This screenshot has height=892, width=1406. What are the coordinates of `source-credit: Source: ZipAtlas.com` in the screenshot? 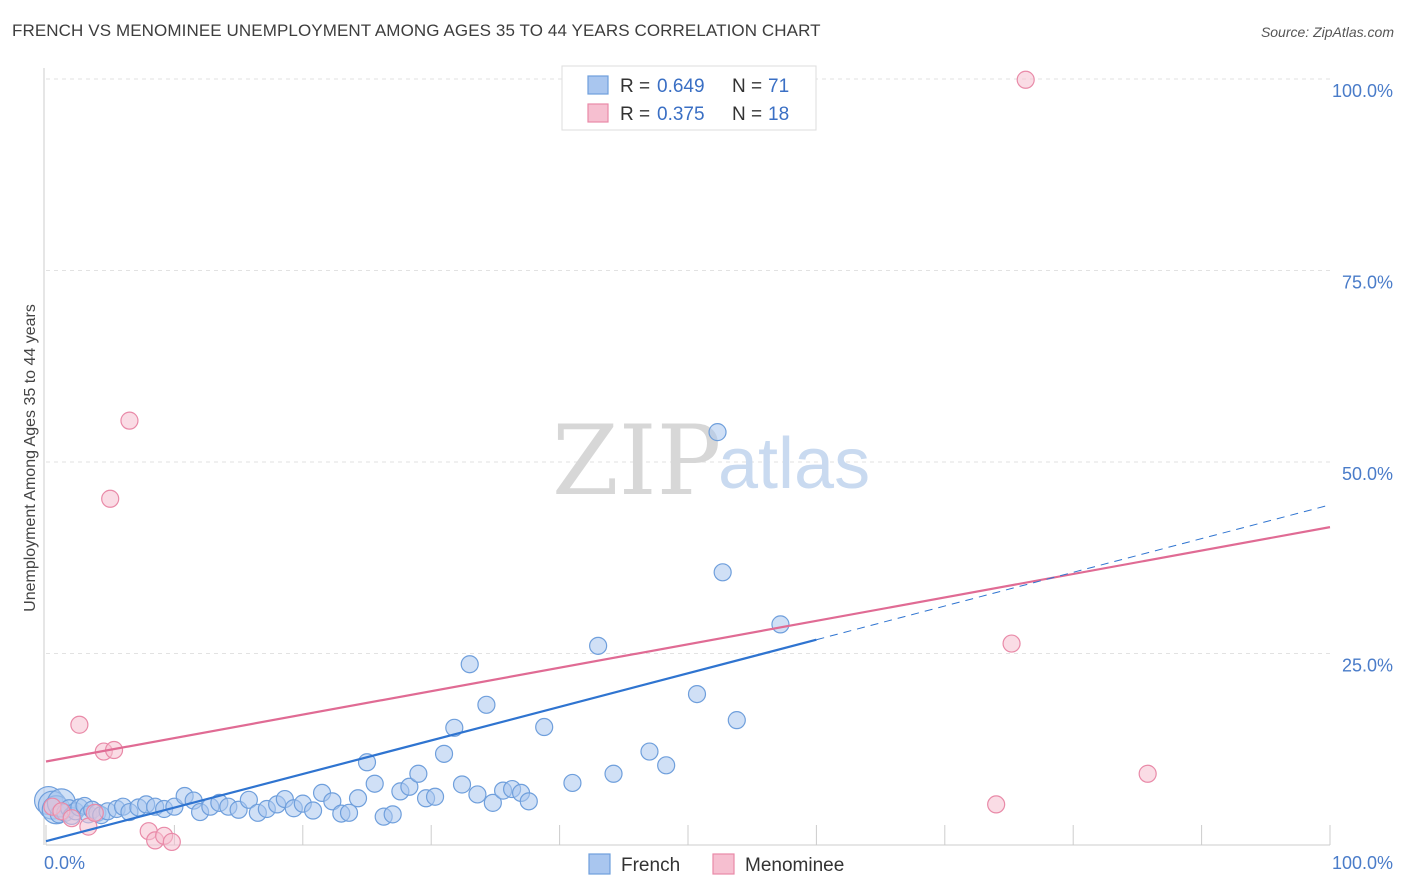 It's located at (1327, 32).